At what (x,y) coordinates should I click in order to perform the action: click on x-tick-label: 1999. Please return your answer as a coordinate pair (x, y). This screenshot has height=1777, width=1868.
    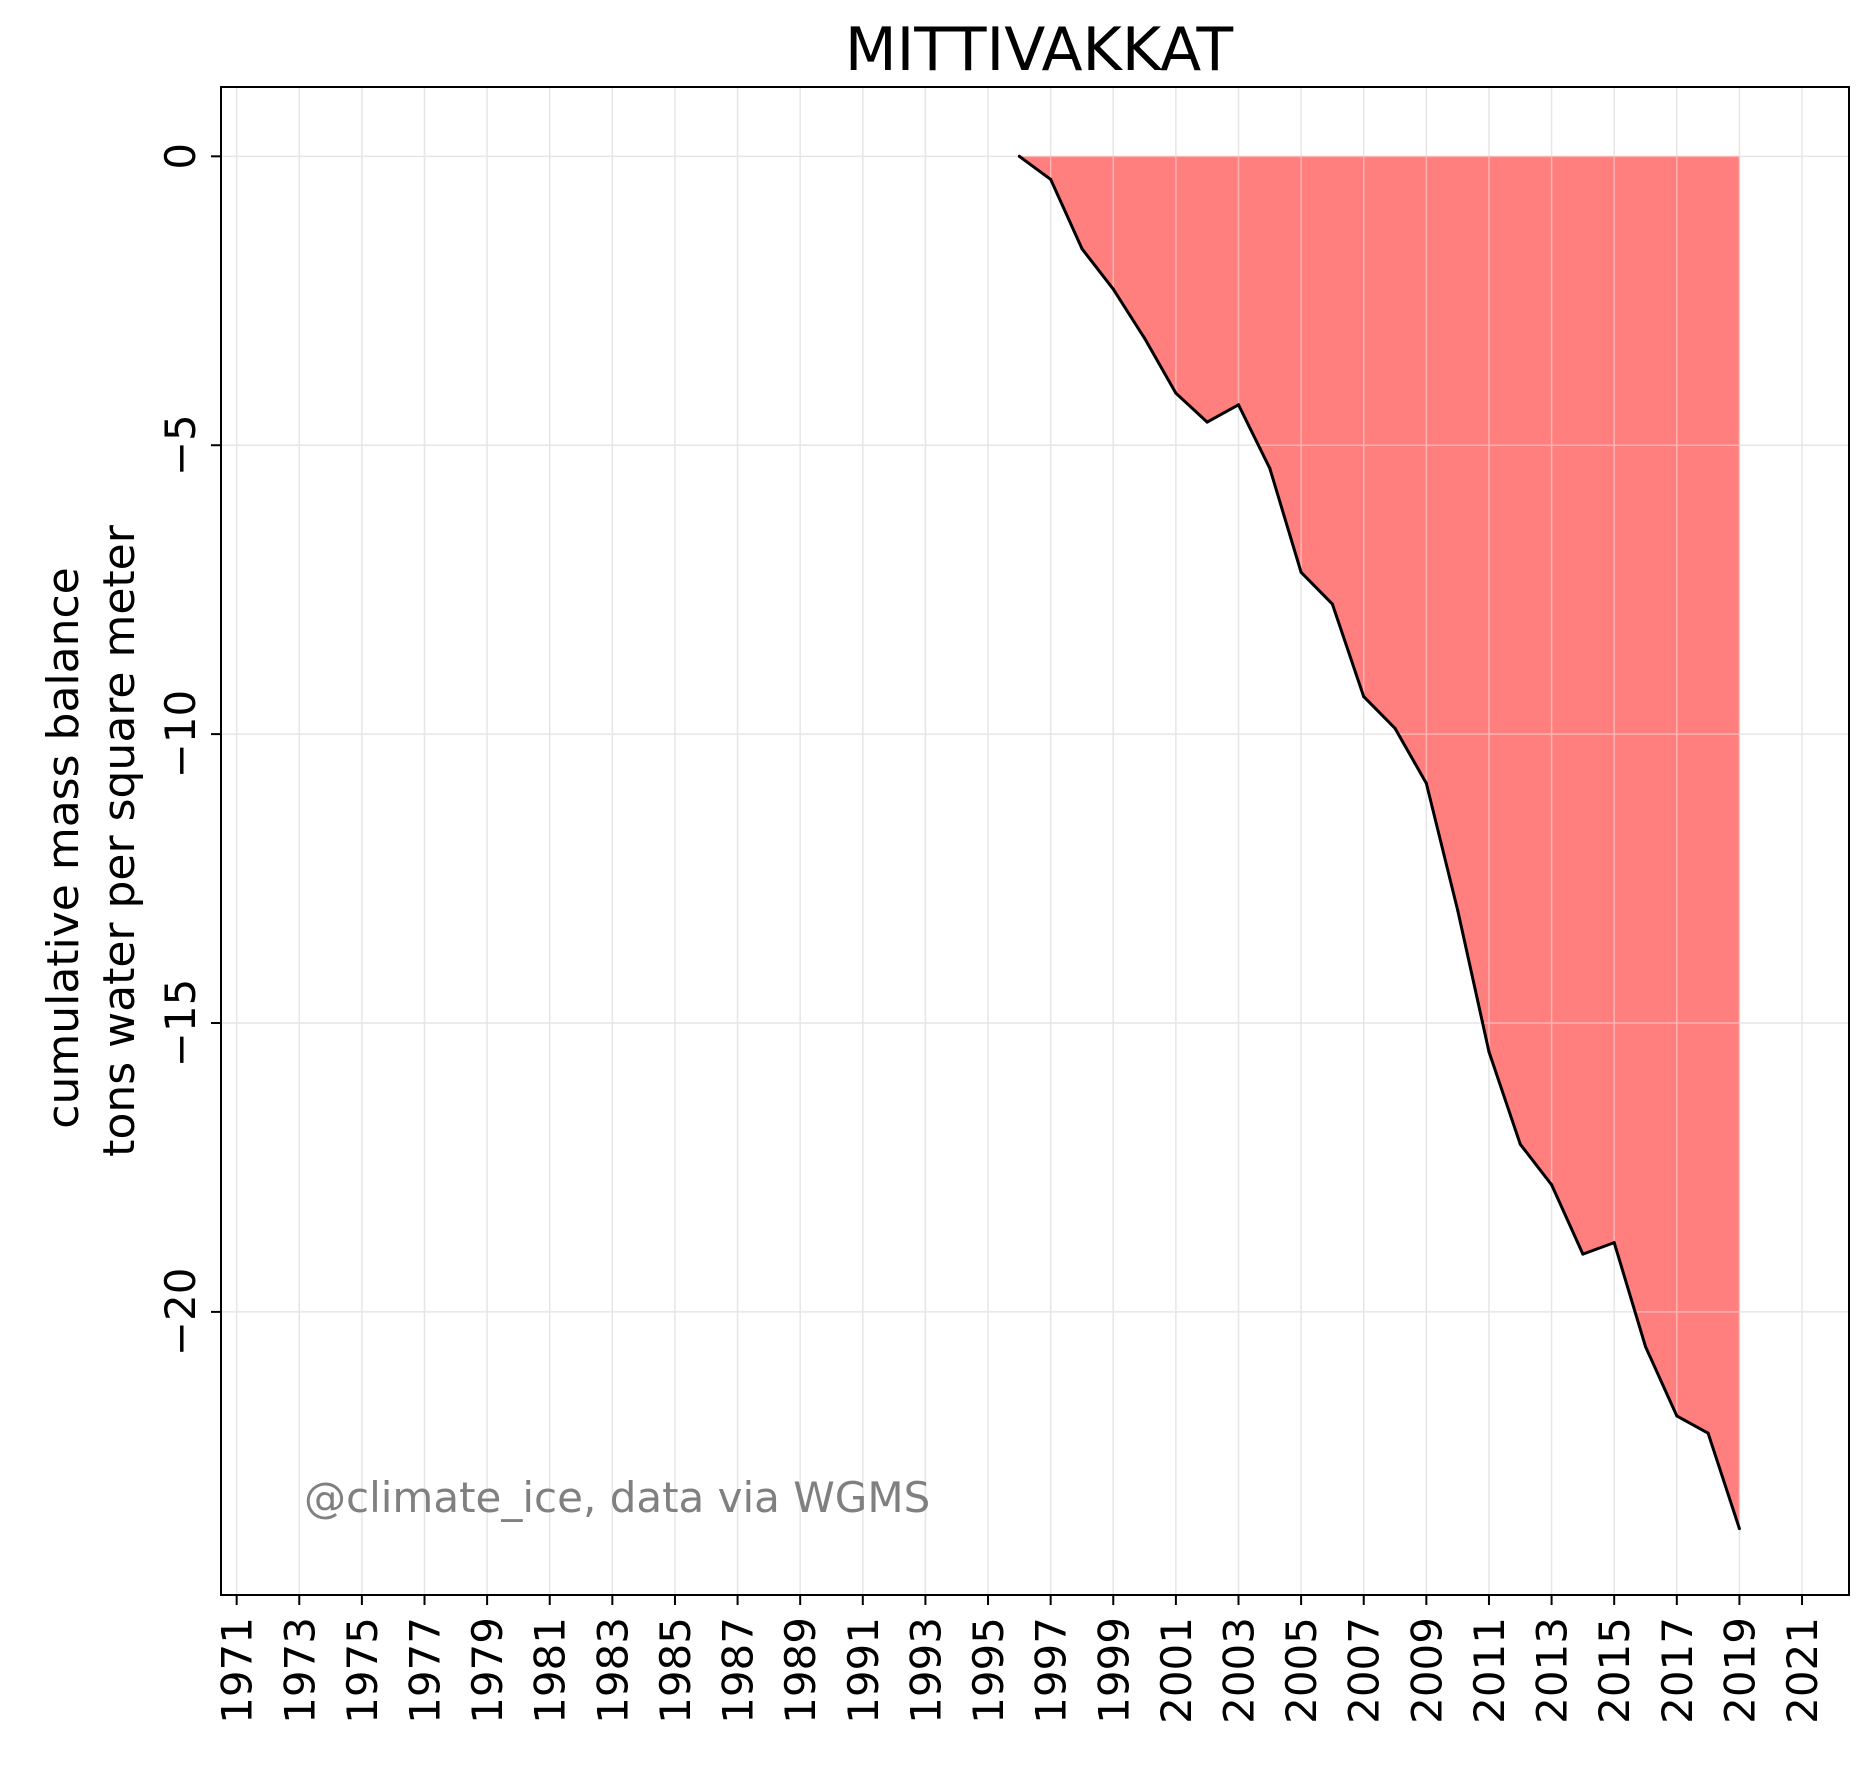
    Looking at the image, I should click on (1113, 1670).